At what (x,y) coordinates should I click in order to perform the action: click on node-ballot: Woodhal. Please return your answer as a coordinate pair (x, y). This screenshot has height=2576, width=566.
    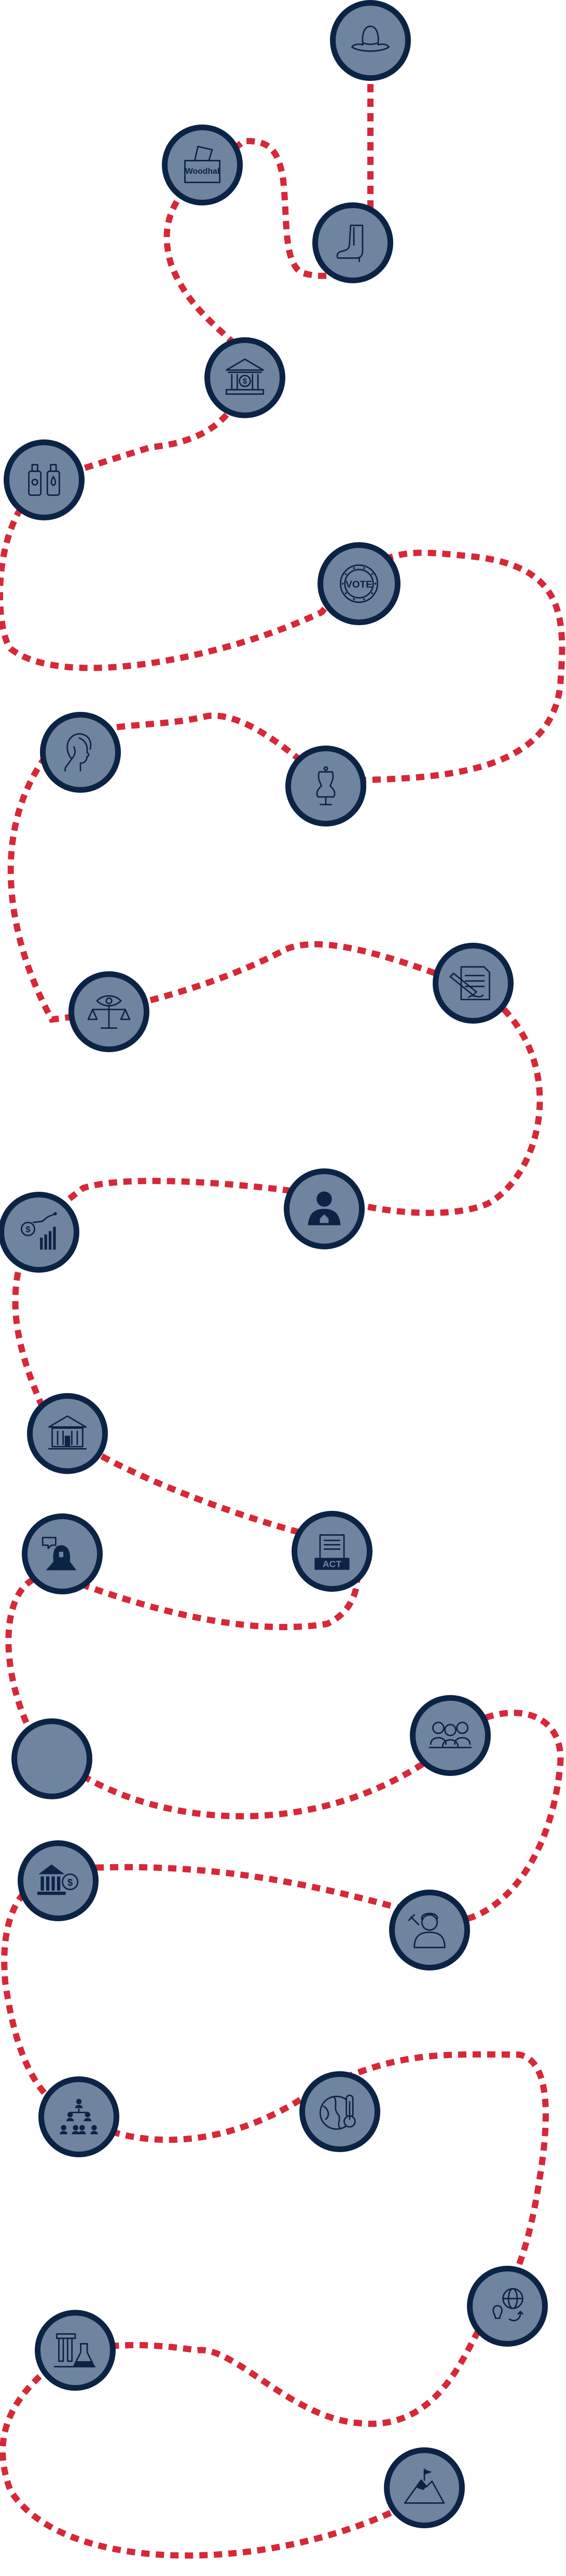
    Looking at the image, I should click on (202, 165).